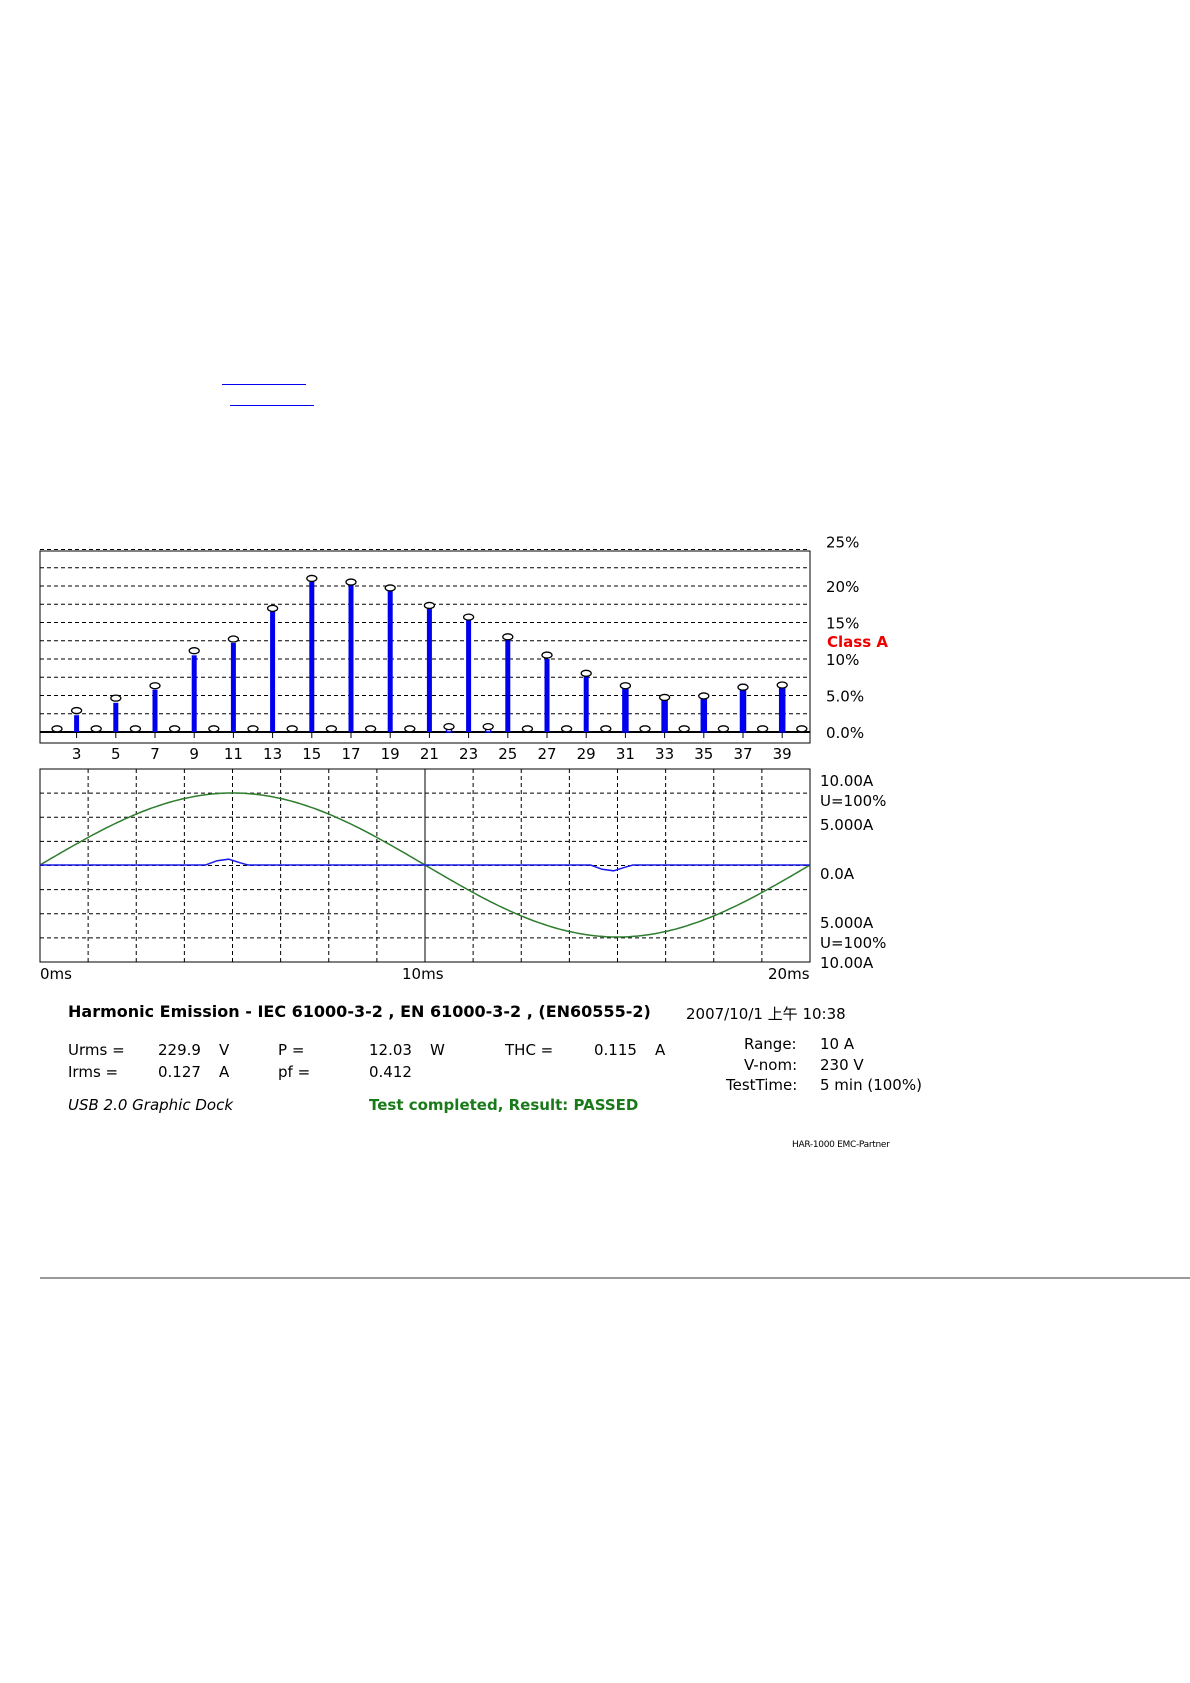 The image size is (1190, 1683). Describe the element at coordinates (546, 754) in the screenshot. I see `bar-x-tick-label: 27` at that location.